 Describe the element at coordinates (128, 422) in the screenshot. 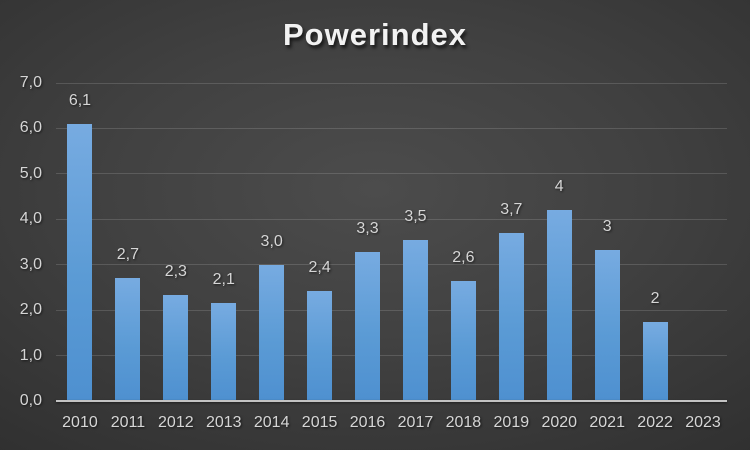

I see `x-axis-category-label: 2011` at that location.